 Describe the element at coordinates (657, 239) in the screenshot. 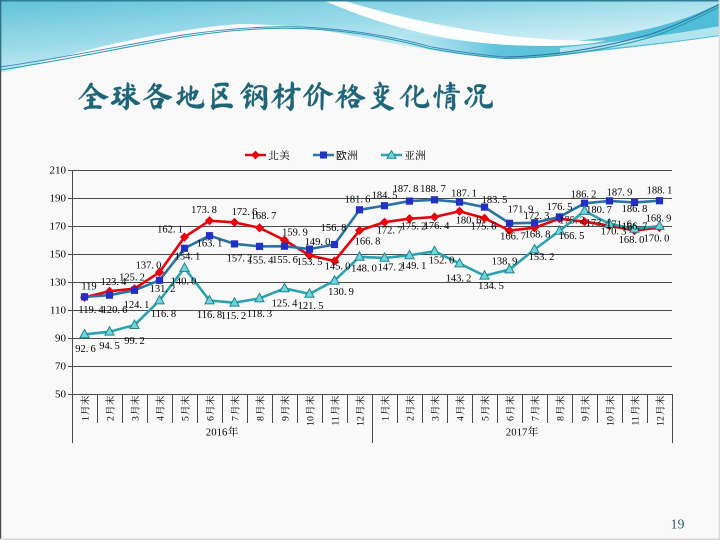

I see `svg-text: 170. 0` at that location.